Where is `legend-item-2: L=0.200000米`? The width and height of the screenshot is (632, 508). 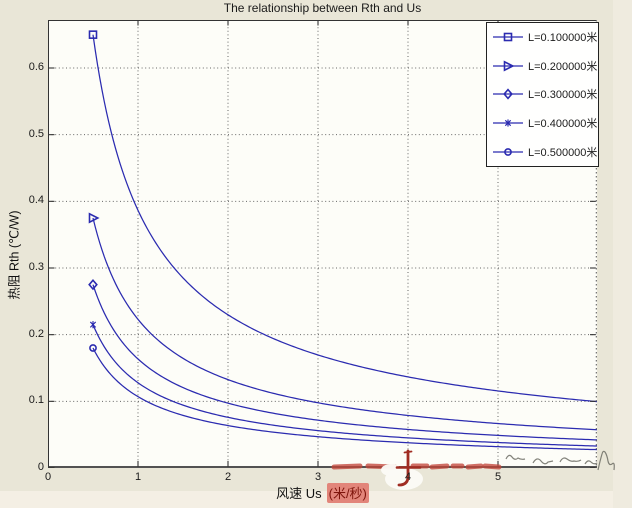 legend-item-2: L=0.200000米 is located at coordinates (542, 66).